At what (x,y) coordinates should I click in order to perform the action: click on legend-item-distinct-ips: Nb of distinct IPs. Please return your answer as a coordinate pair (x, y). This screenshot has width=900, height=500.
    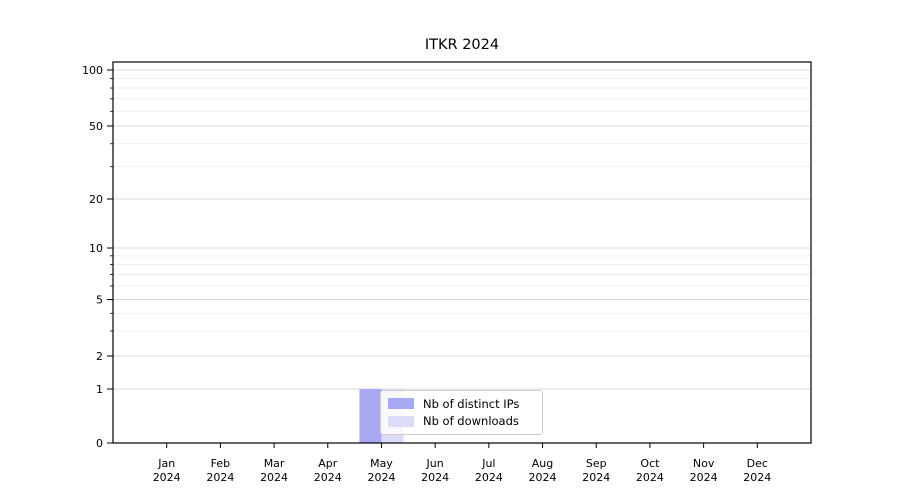
    Looking at the image, I should click on (461, 404).